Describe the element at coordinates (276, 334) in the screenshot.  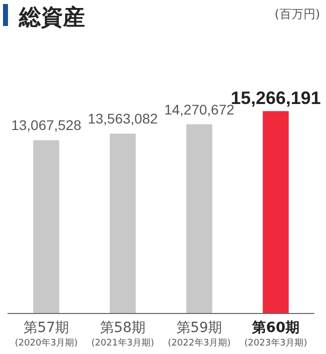
I see `x-tick-label: 第60期 (2023年3月期)` at that location.